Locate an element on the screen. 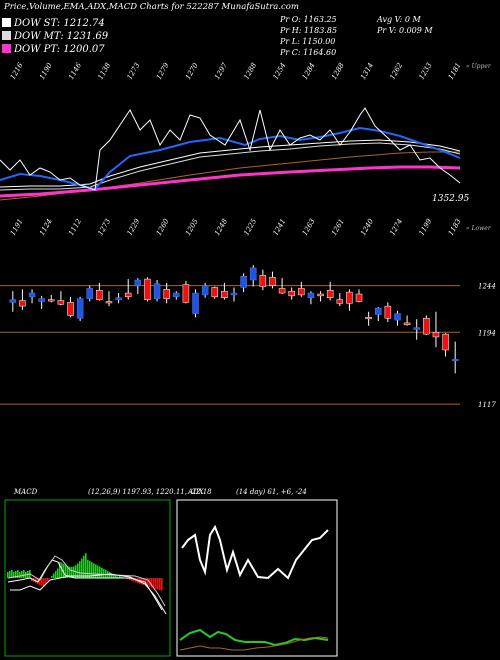 This screenshot has width=500, height=660. top-tick-label: 1233 is located at coordinates (426, 71).